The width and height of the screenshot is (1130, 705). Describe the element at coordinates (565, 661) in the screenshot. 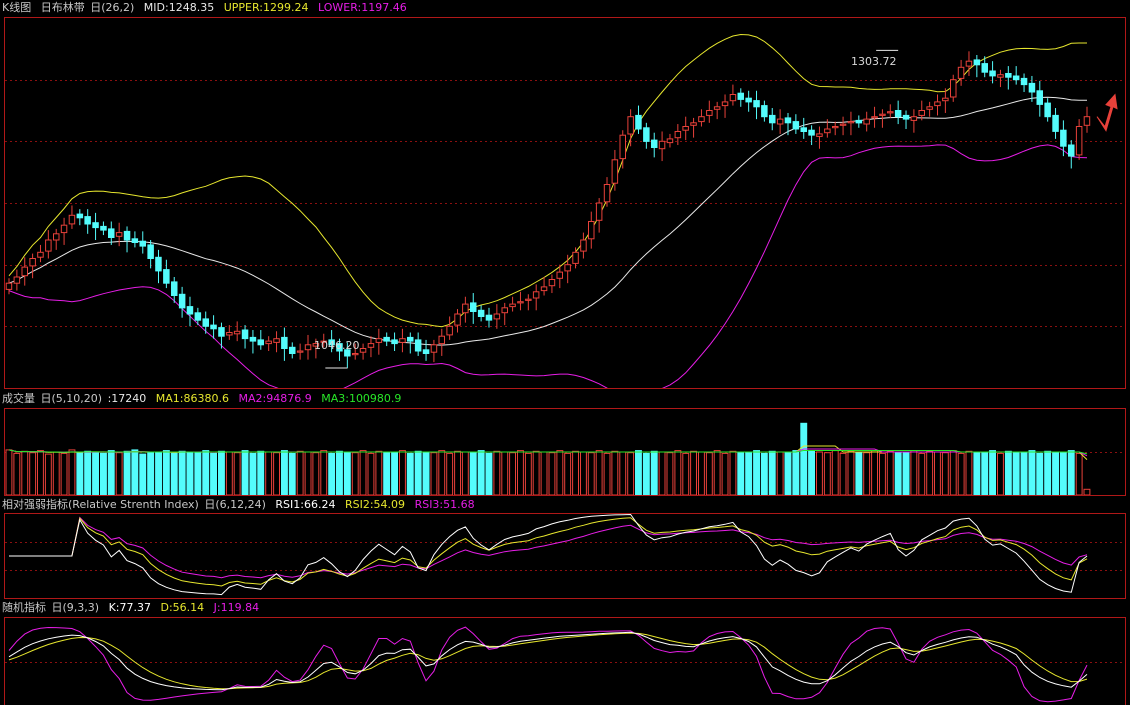

I see `kdj-panel` at that location.